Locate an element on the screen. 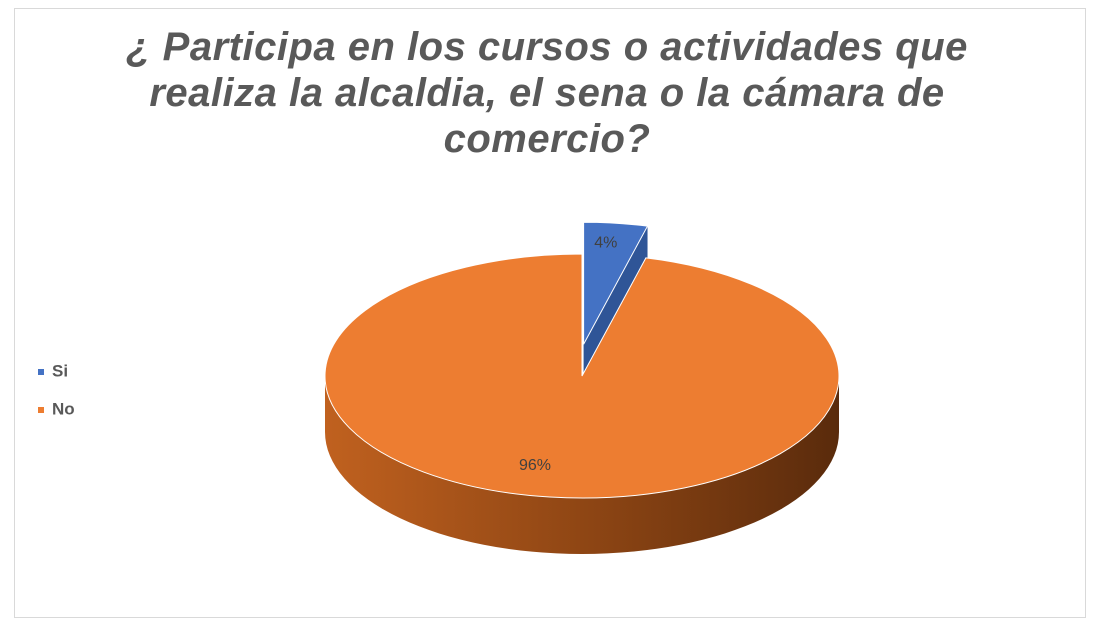 The image size is (1094, 618). legend-label: Si is located at coordinates (60, 370).